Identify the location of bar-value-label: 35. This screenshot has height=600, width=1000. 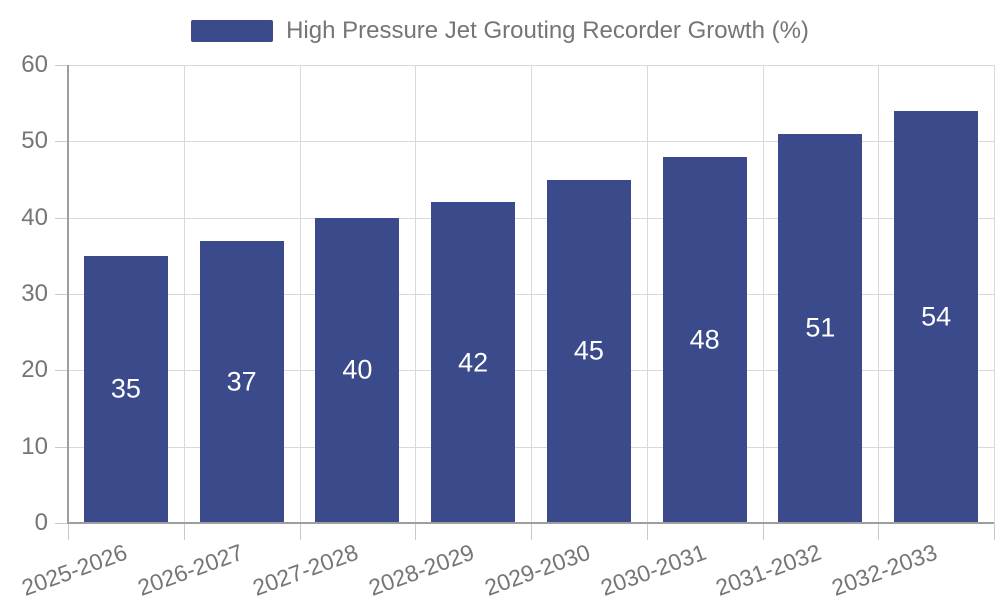
(125, 388).